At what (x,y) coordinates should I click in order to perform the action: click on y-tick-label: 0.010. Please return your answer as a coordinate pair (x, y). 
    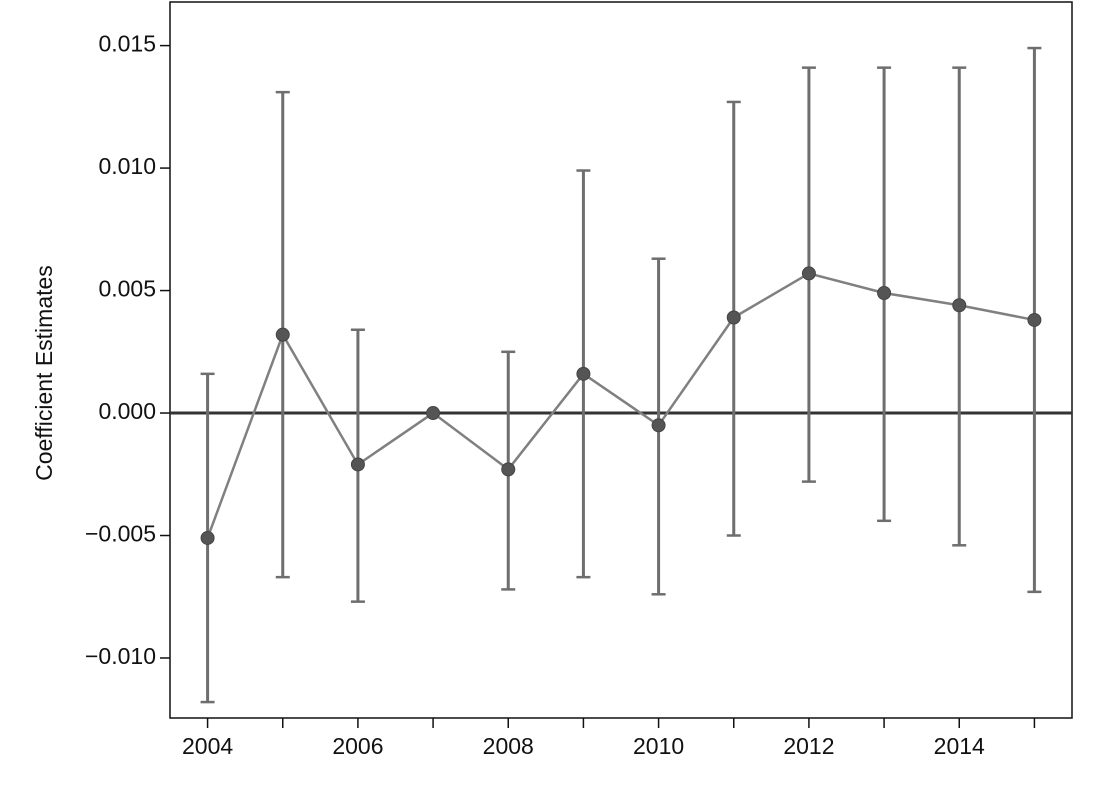
    Looking at the image, I should click on (127, 166).